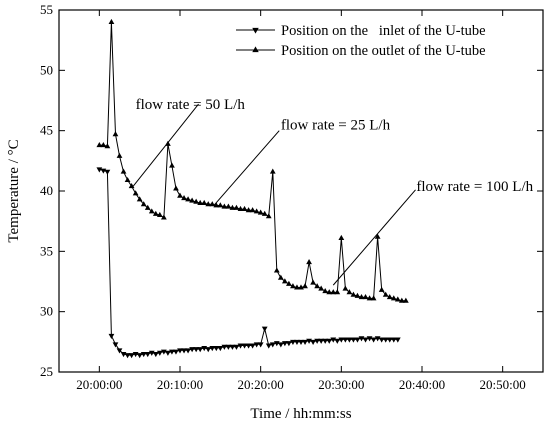  I want to click on annotation-label: flow rate = 50 L/h, so click(191, 105).